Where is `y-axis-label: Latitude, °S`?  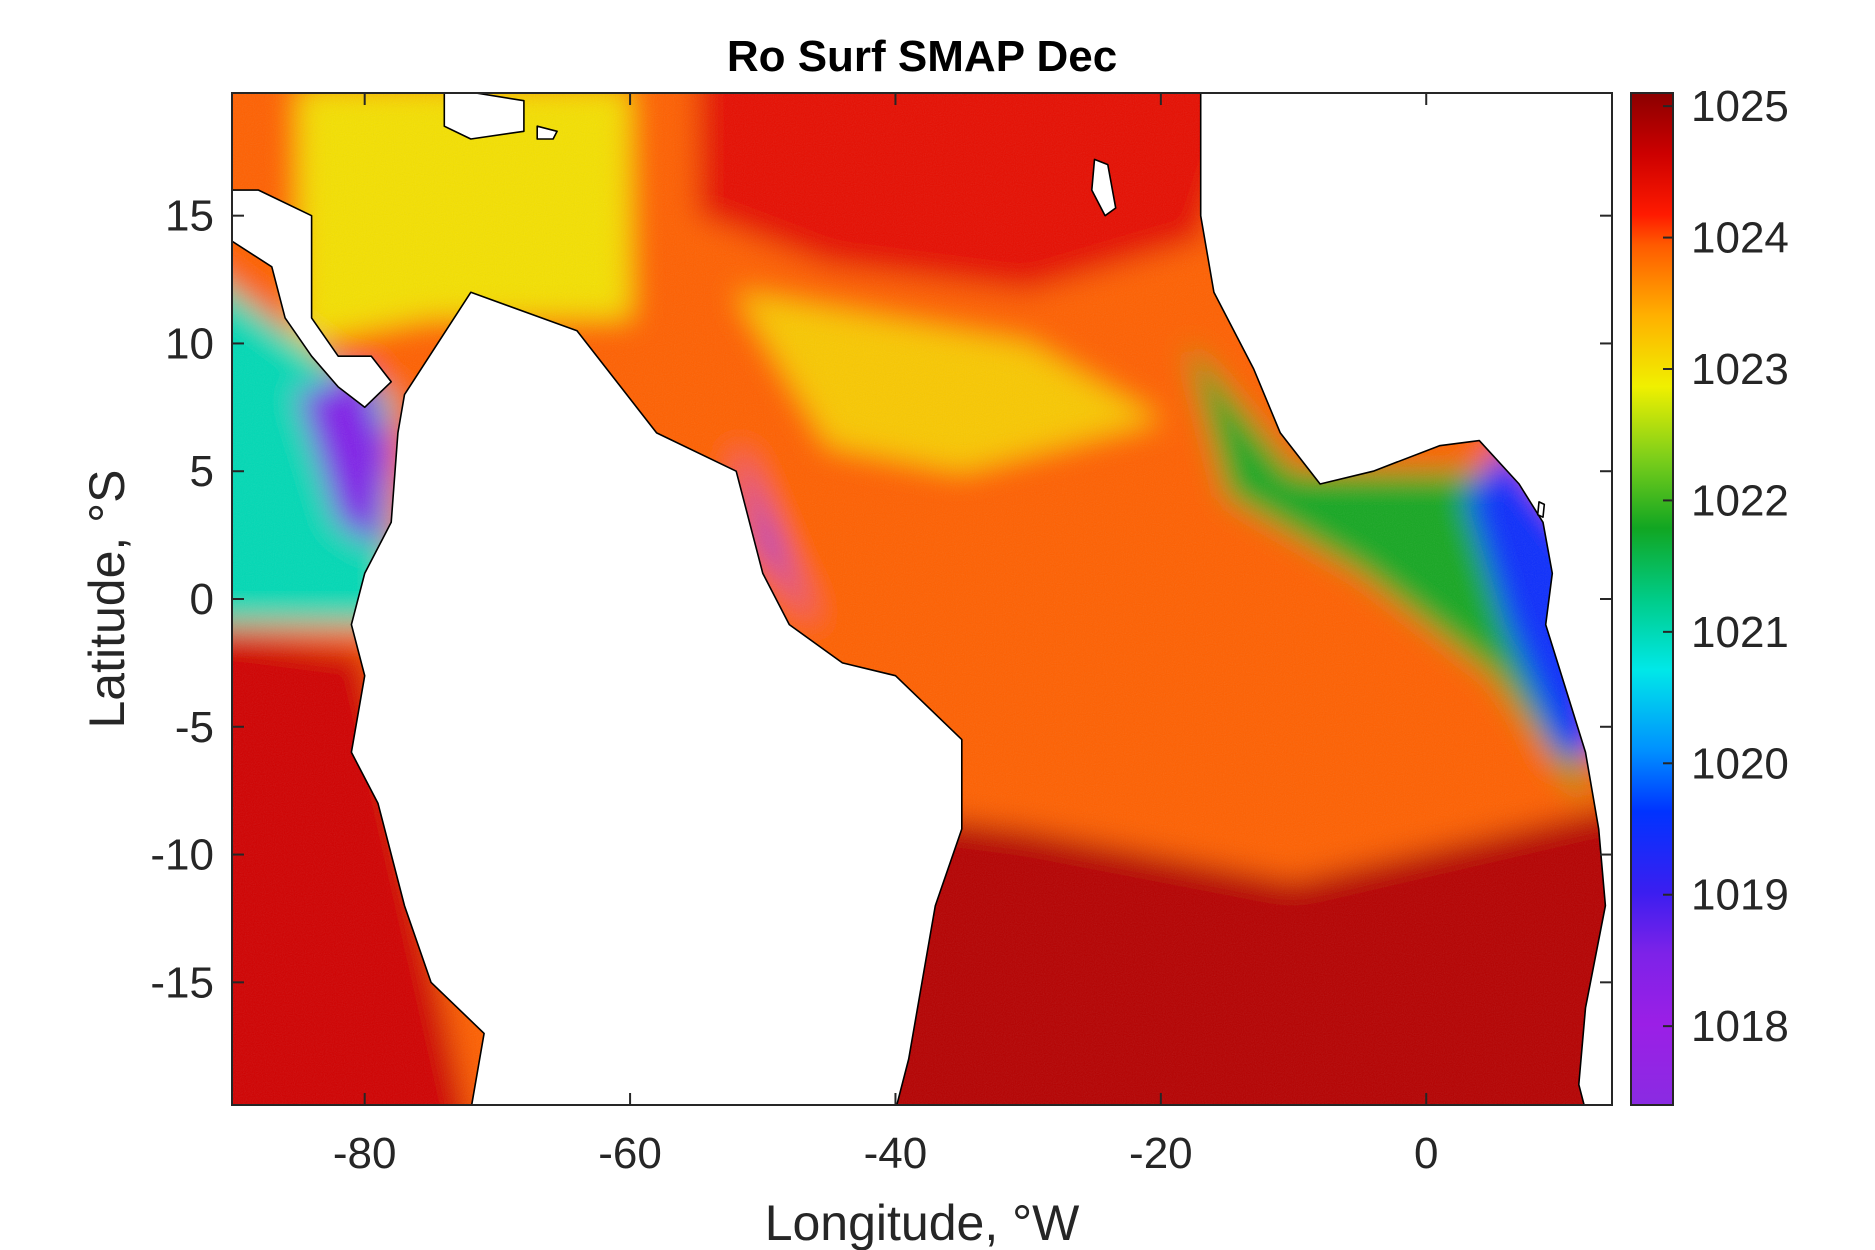 y-axis-label: Latitude, °S is located at coordinates (107, 598).